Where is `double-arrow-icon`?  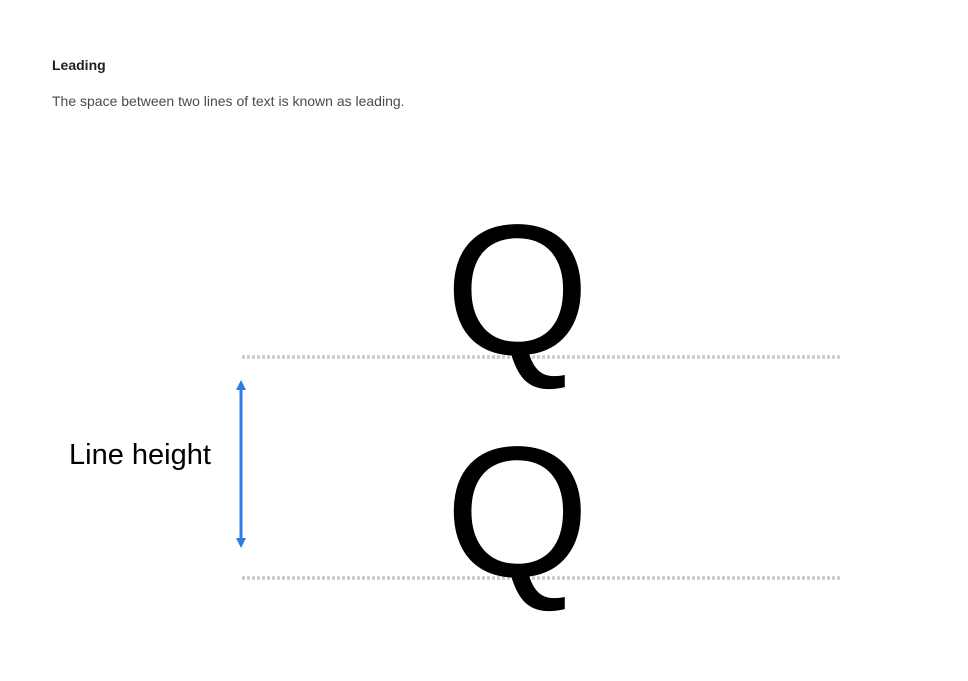
double-arrow-icon is located at coordinates (241, 464).